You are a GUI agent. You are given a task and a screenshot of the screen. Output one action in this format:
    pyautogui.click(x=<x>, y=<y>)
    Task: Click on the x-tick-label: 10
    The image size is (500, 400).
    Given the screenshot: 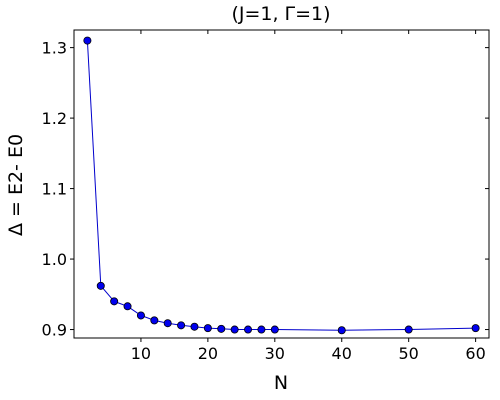 What is the action you would take?
    pyautogui.click(x=141, y=353)
    